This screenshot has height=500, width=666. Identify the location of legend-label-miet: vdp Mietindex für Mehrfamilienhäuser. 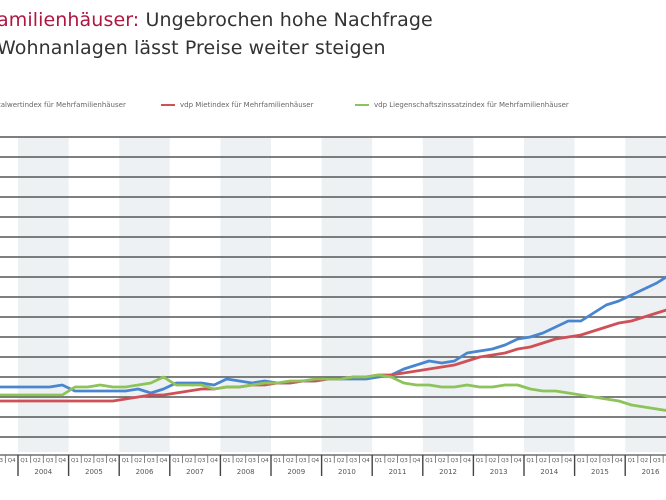
(247, 105).